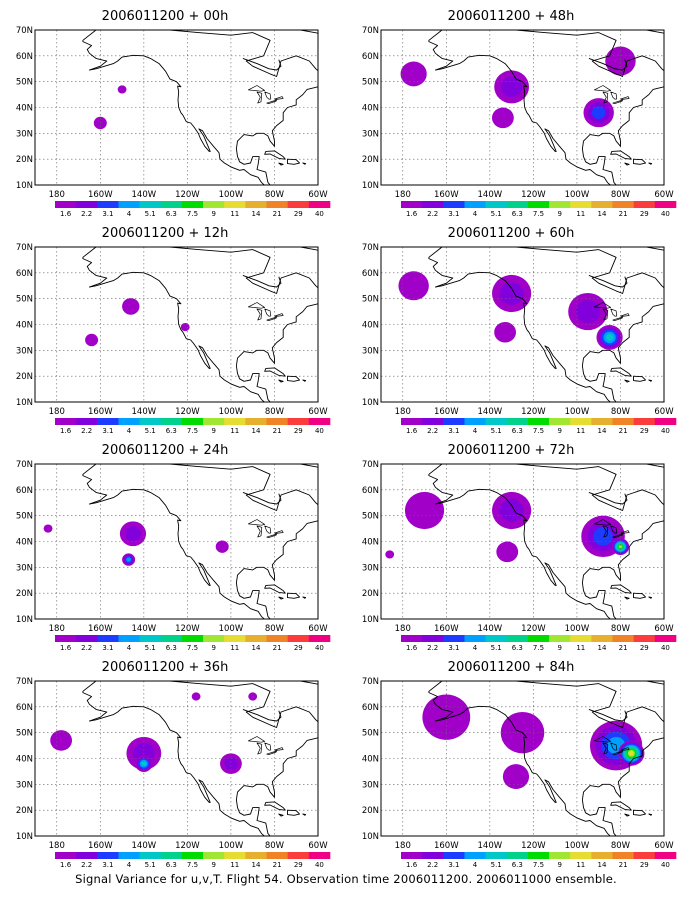 The height and width of the screenshot is (900, 692). I want to click on lon-label: 100W, so click(577, 846).